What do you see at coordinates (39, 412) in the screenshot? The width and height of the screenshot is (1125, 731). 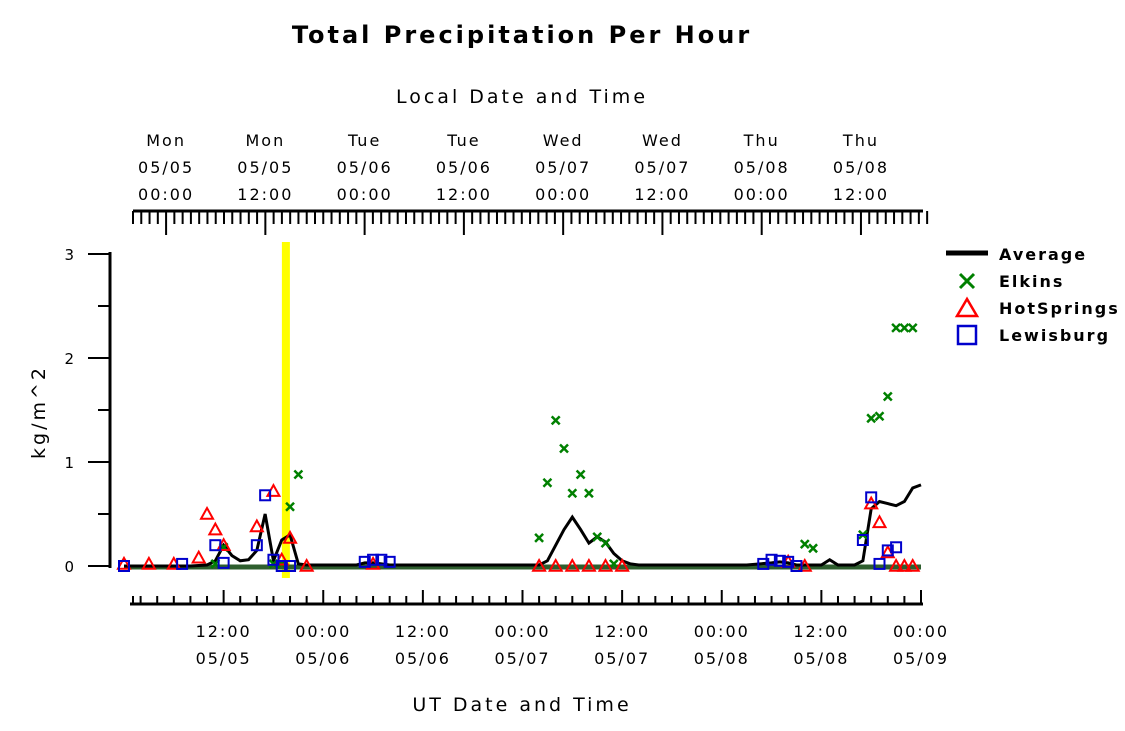 I see `y-axis-title: kg/m^2` at bounding box center [39, 412].